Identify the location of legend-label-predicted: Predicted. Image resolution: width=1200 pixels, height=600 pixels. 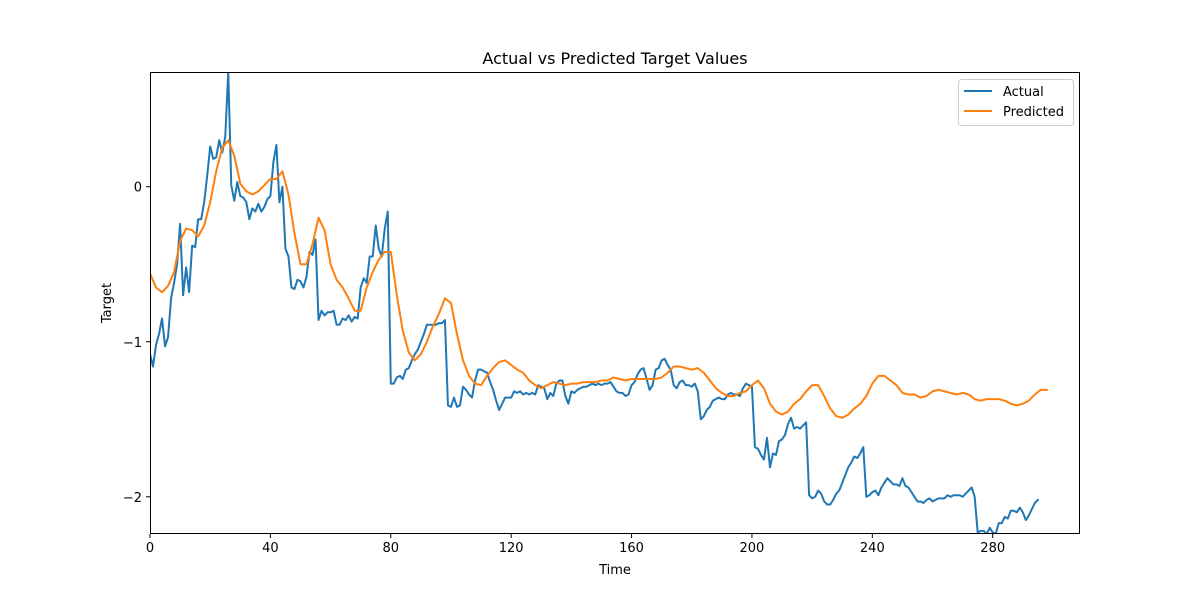
(1033, 112).